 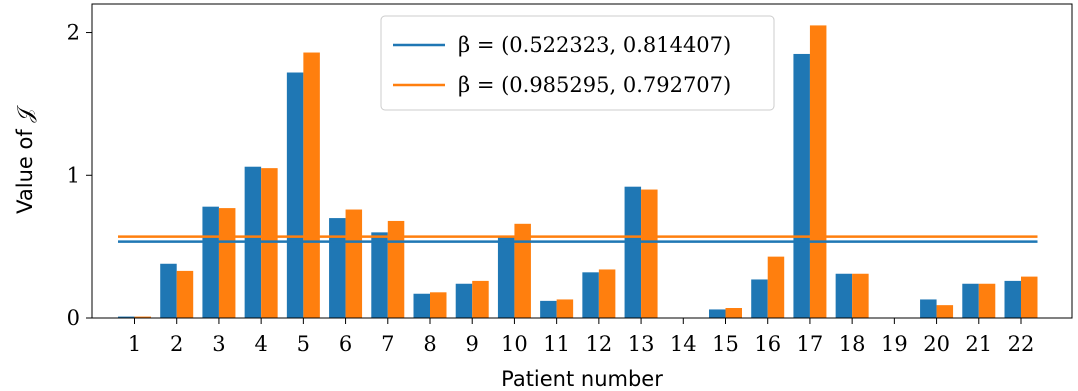 What do you see at coordinates (582, 379) in the screenshot?
I see `x-axis-label: Patient number` at bounding box center [582, 379].